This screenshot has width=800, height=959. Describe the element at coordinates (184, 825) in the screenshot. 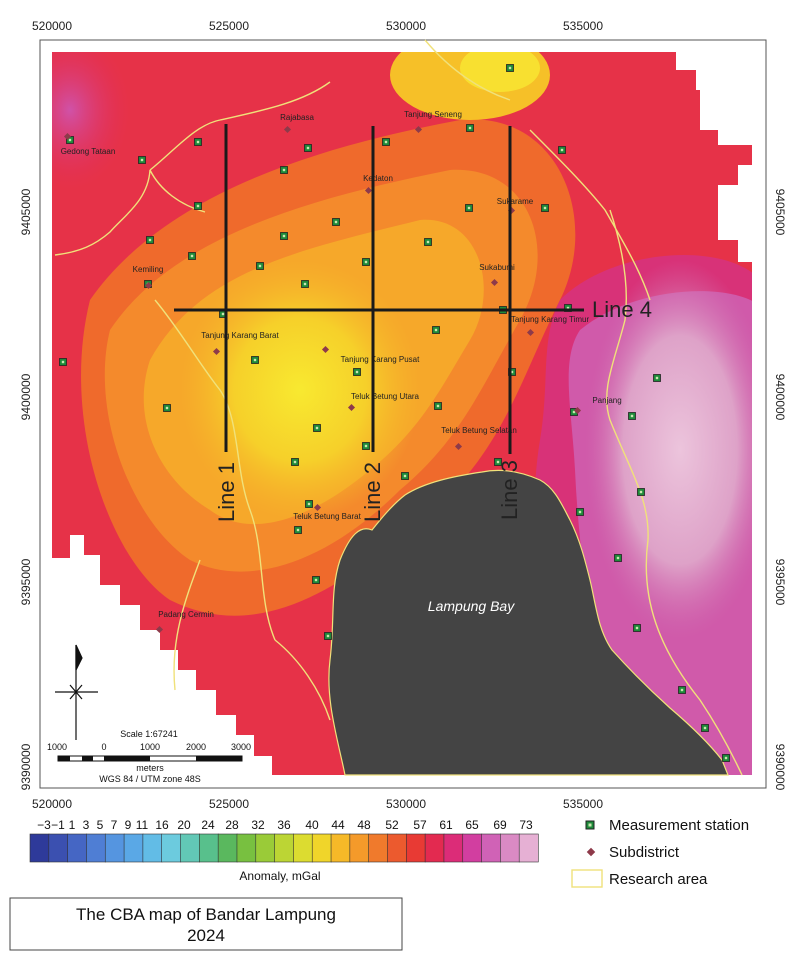

I see `colorbar-tick-label: 20` at that location.